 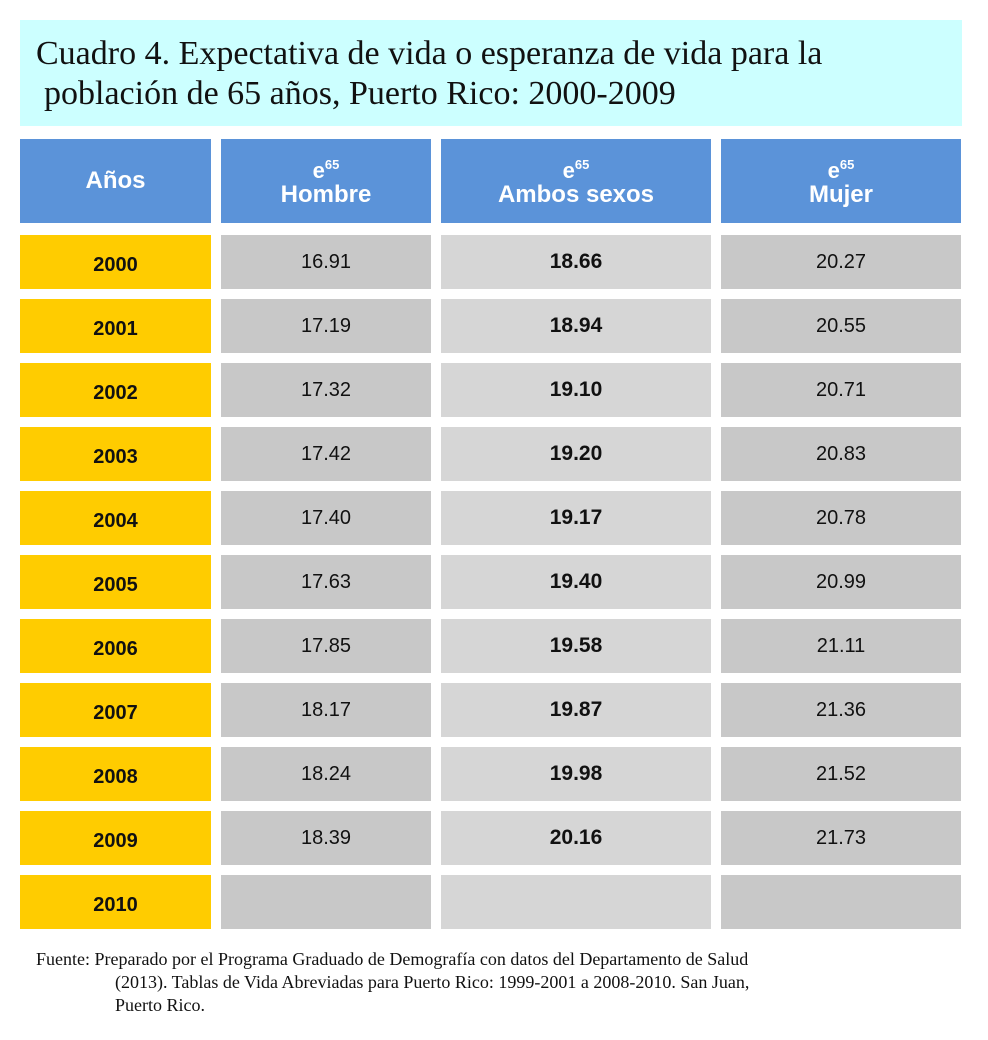 I want to click on cell-female: 20.78, so click(x=841, y=518).